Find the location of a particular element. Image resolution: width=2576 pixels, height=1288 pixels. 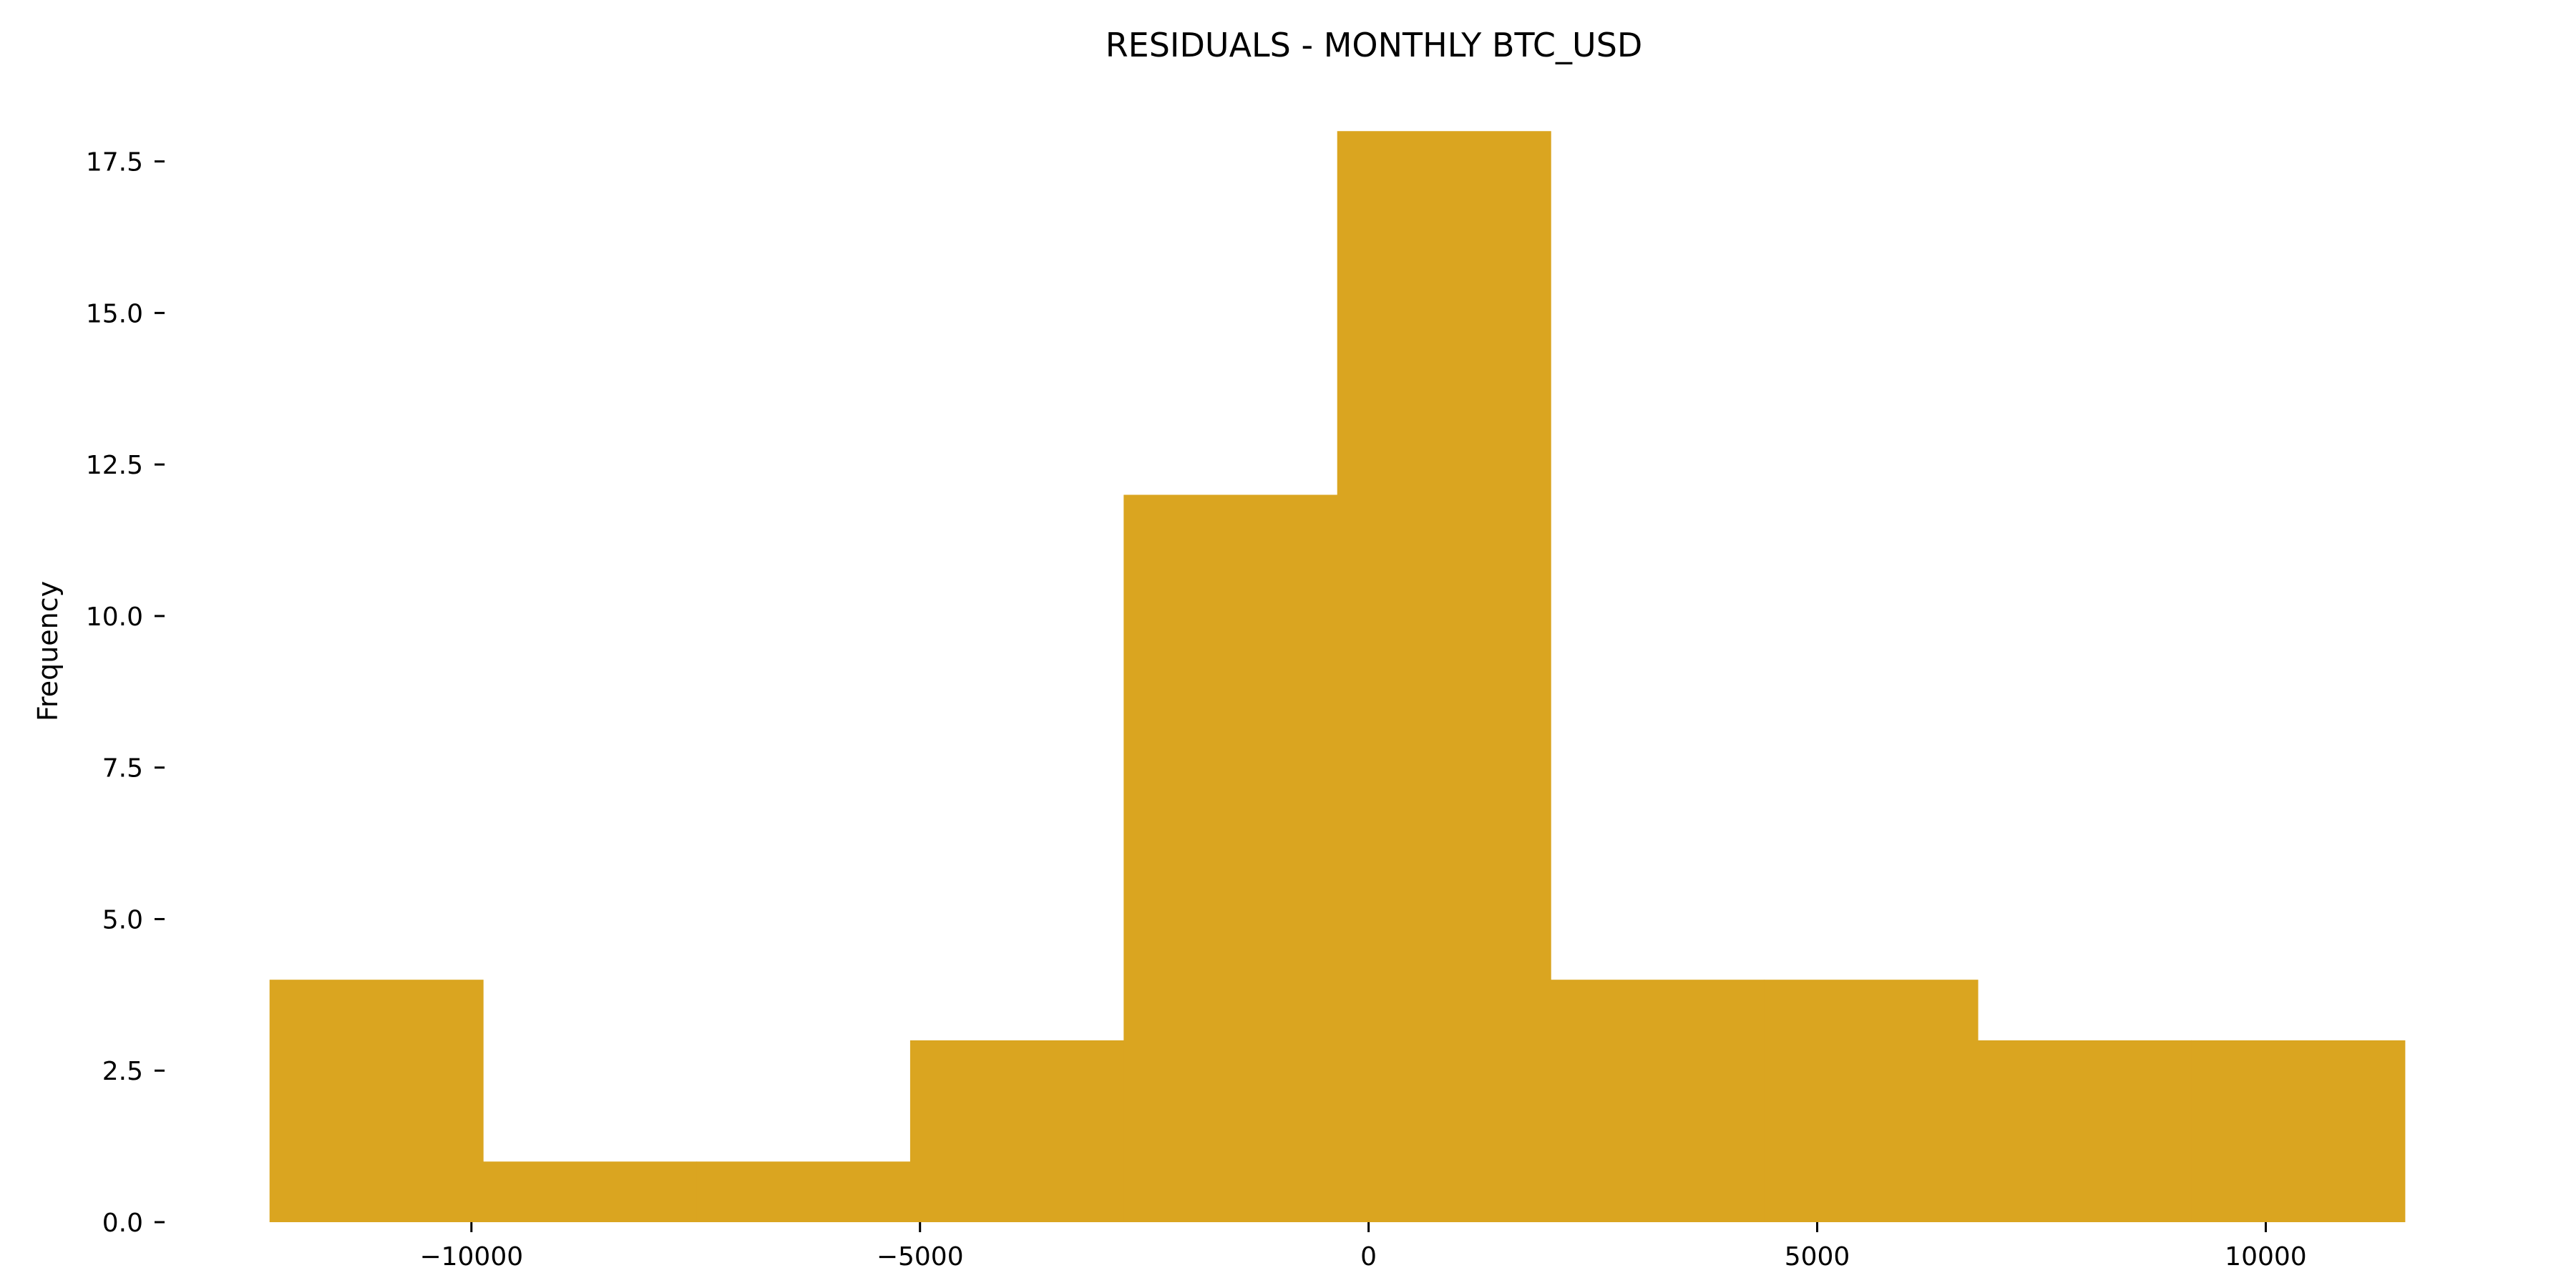

x-tick-label: 10000 is located at coordinates (2266, 1257).